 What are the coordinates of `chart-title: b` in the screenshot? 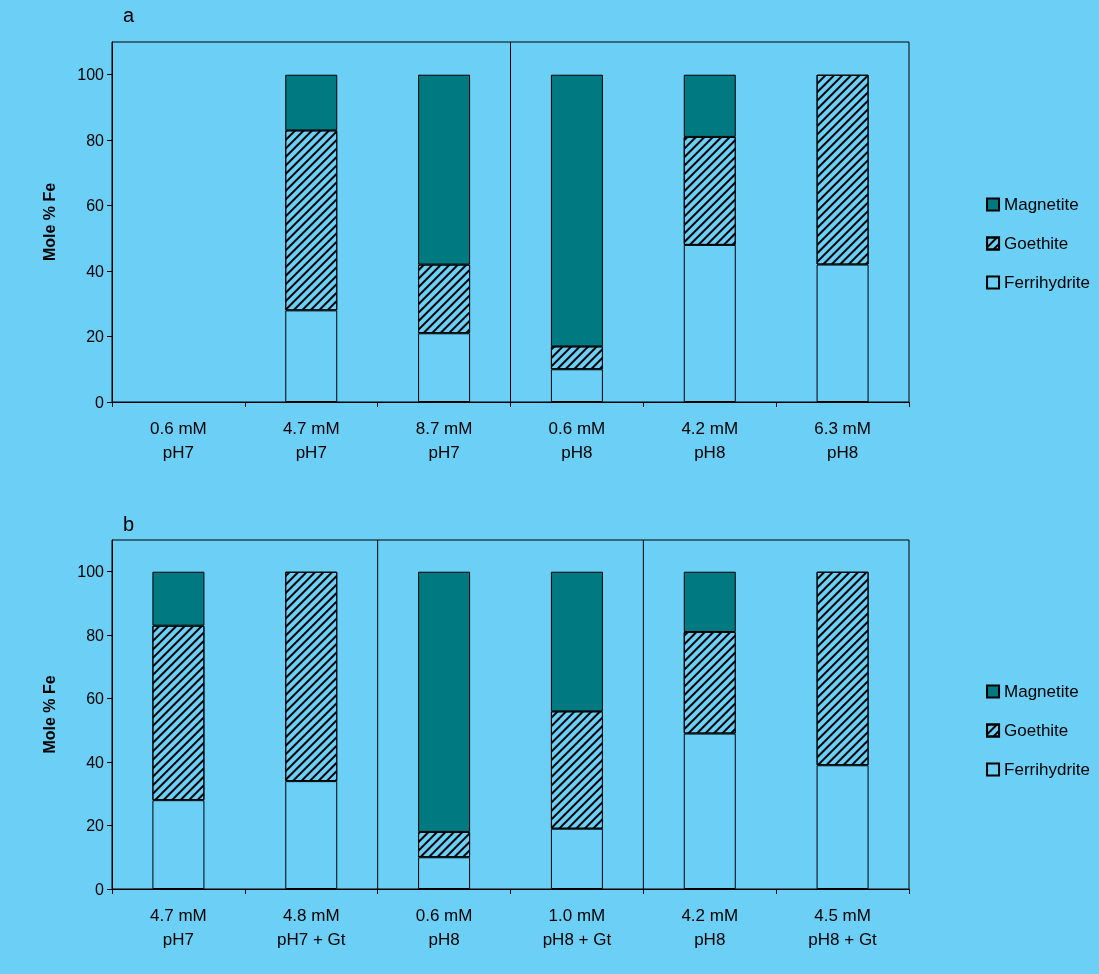 It's located at (129, 524).